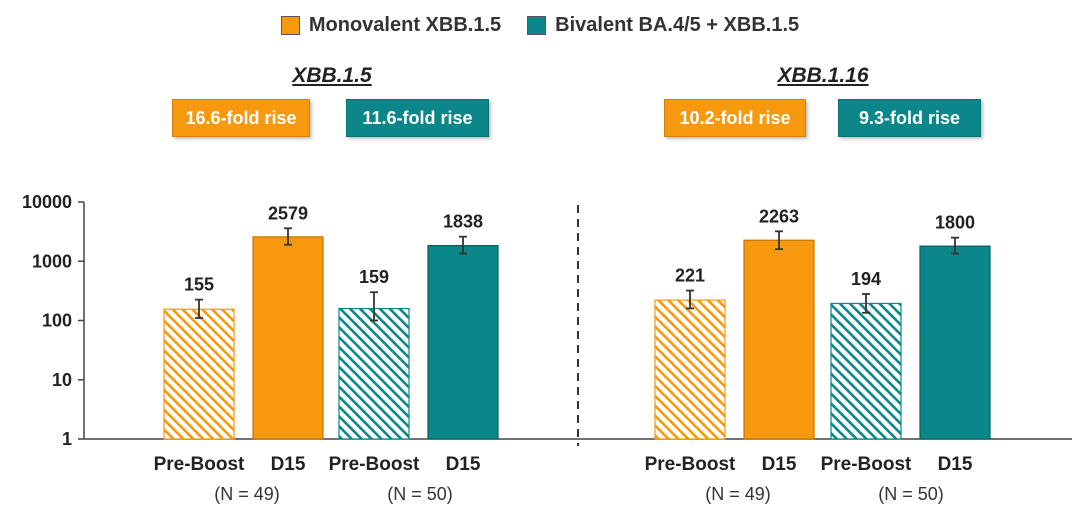  I want to click on fold-rise-box-right-monovalent: 10.2-fold rise, so click(735, 118).